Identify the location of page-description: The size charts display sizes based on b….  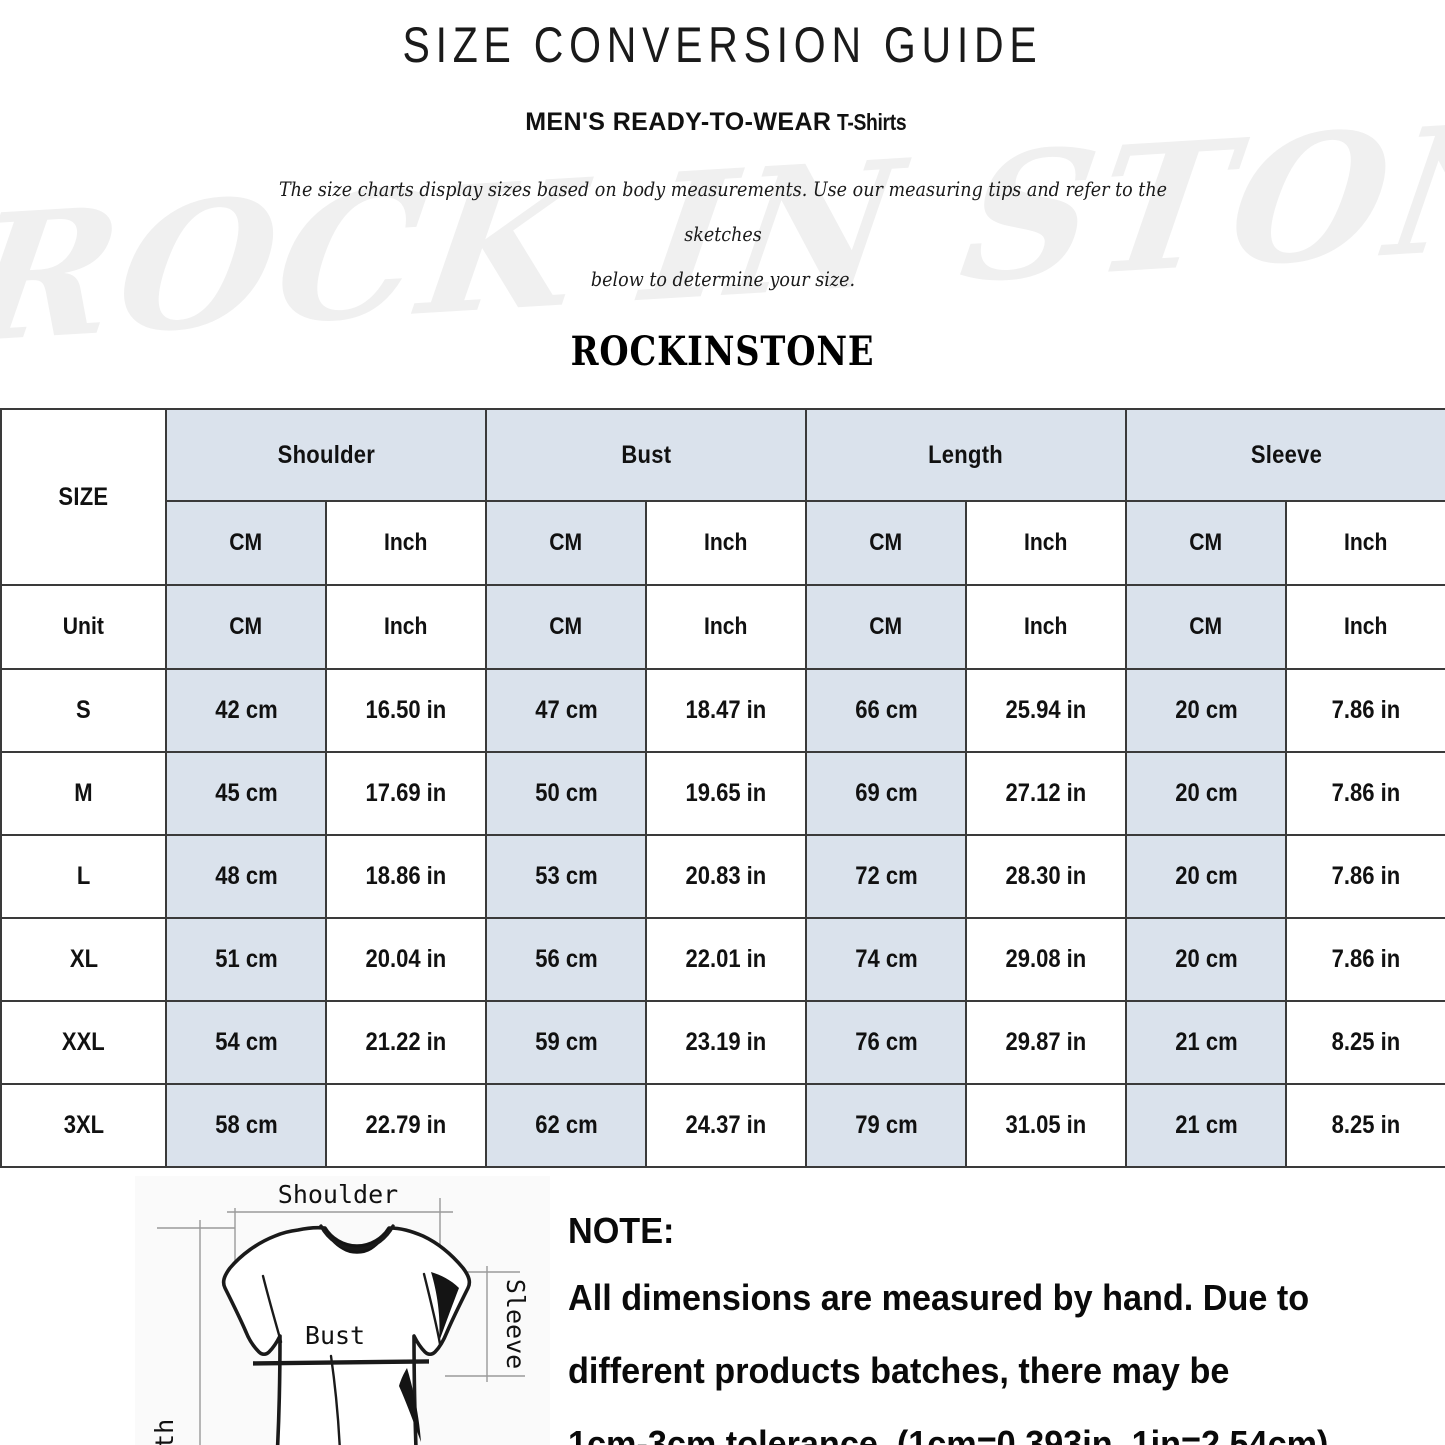
(722, 234).